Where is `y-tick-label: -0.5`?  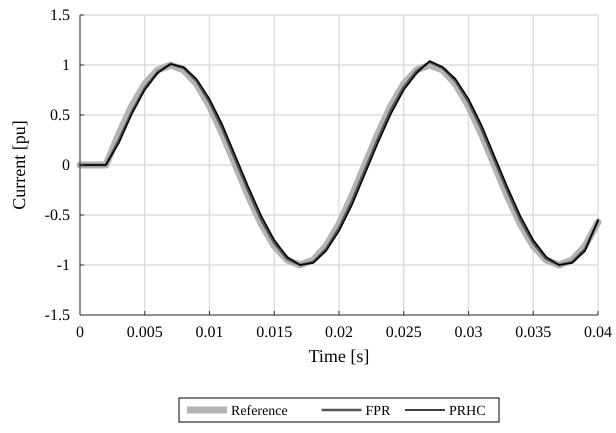 y-tick-label: -0.5 is located at coordinates (57, 215).